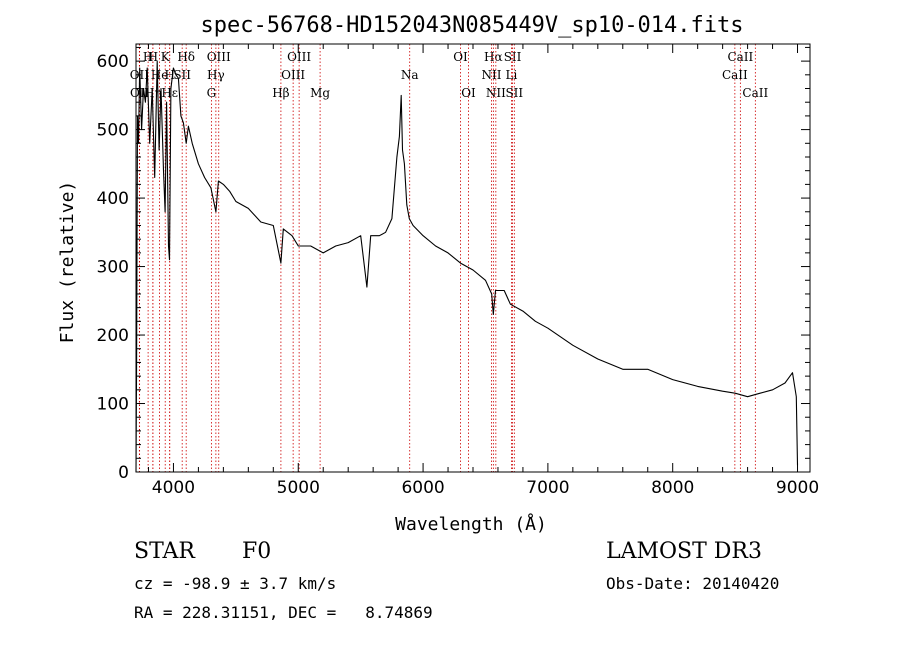 This screenshot has width=900, height=649. What do you see at coordinates (547, 488) in the screenshot?
I see `x-tick-label-3: 7000` at bounding box center [547, 488].